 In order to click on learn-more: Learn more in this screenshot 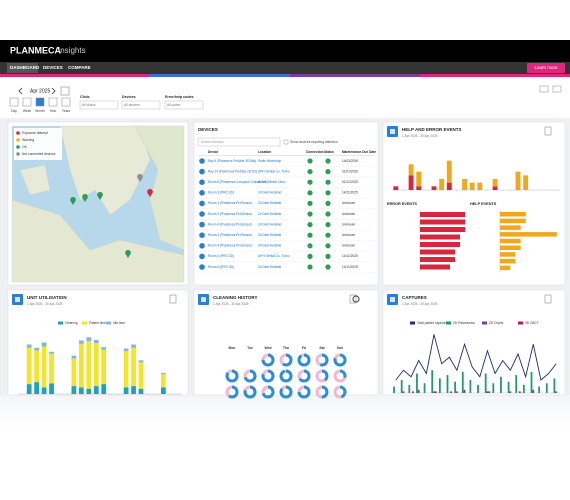, I will do `click(546, 67)`.